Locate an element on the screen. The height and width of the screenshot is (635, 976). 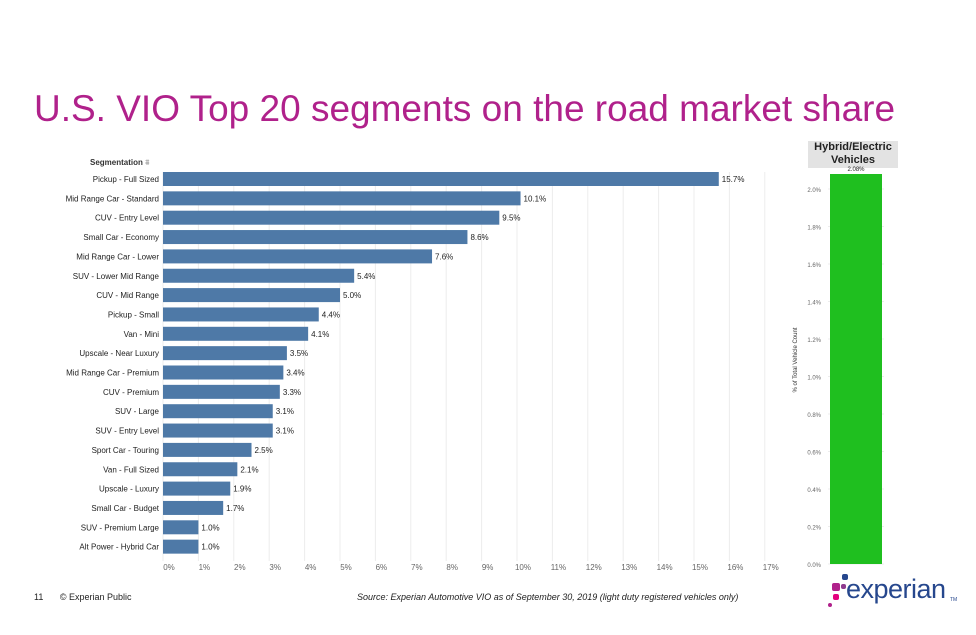
data-label: 8.6% is located at coordinates (479, 237).